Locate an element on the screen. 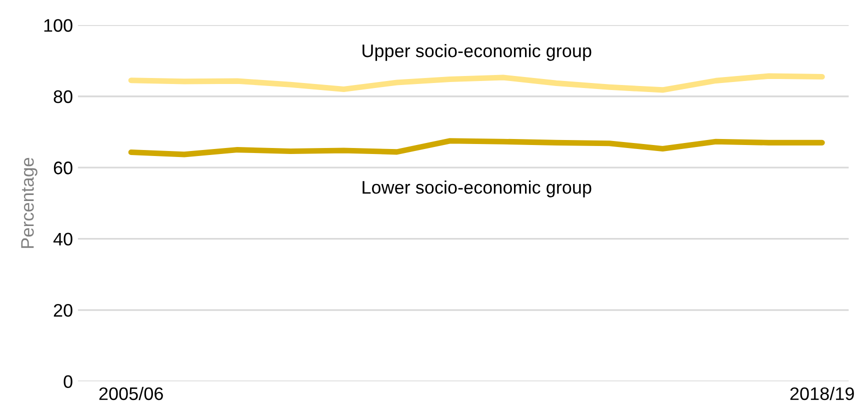 The image size is (866, 419). y-tick-label: 0 is located at coordinates (68, 381).